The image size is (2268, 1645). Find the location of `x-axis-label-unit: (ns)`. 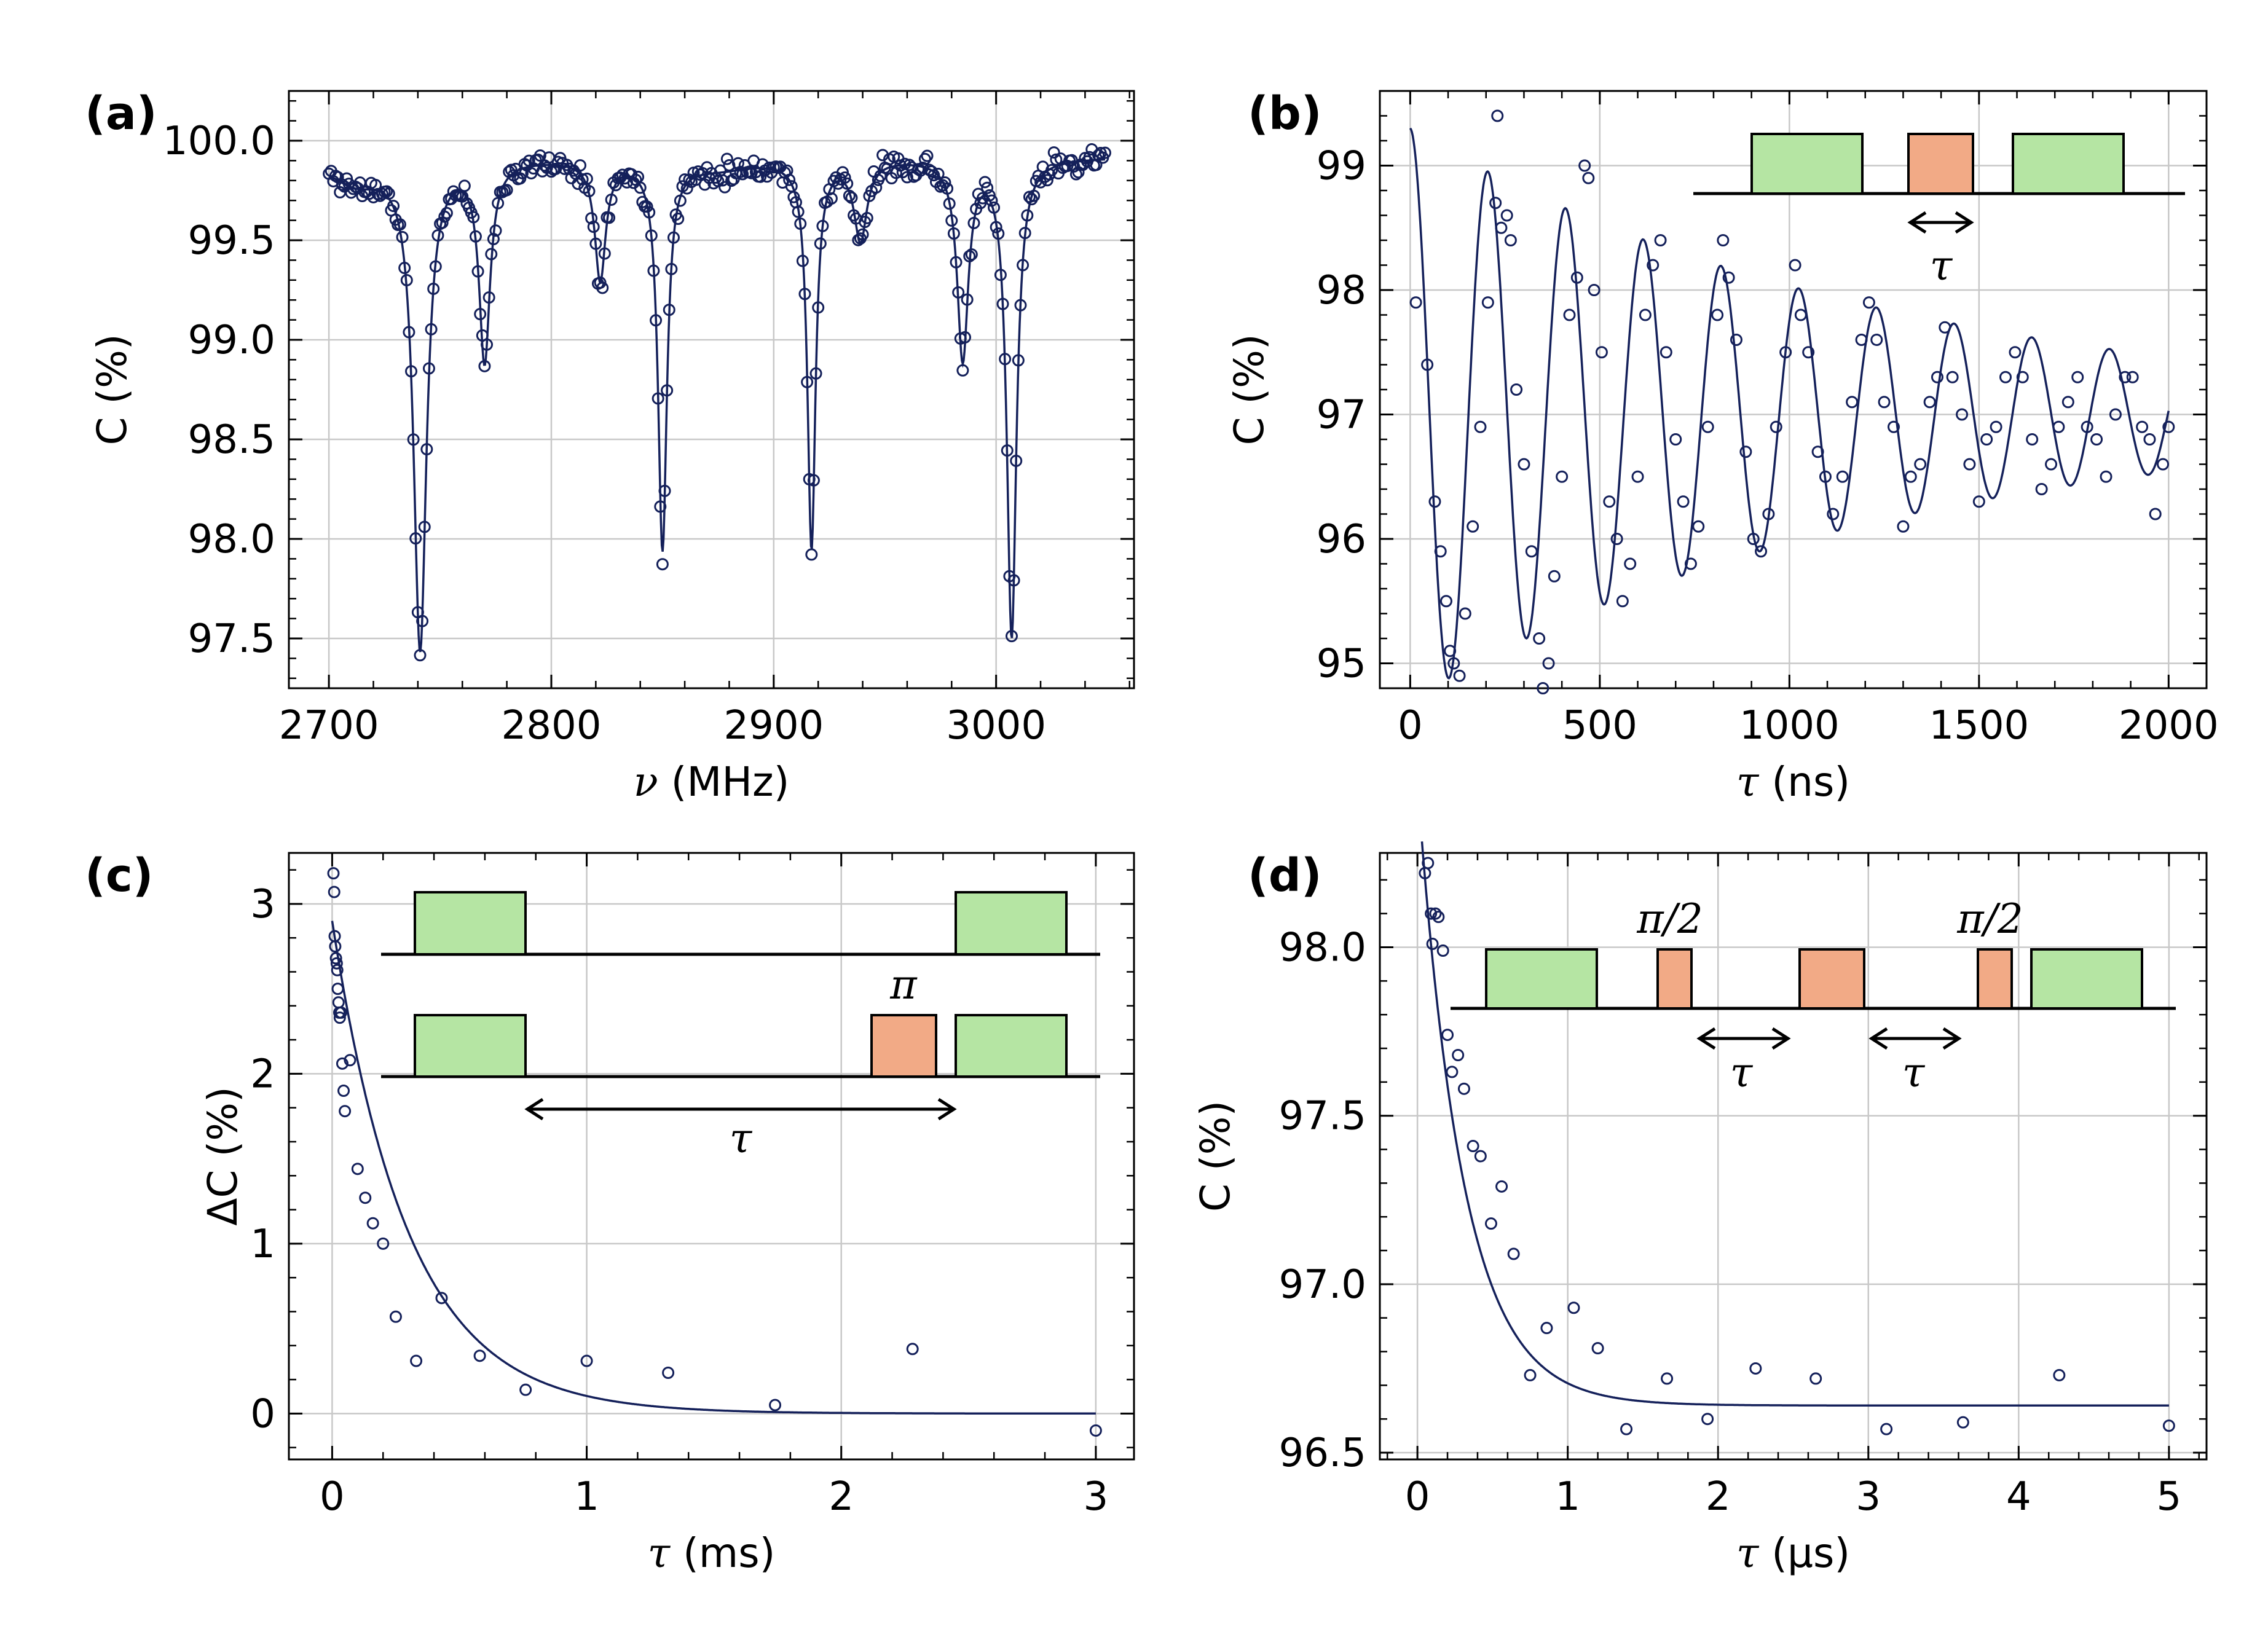

x-axis-label-unit: (ns) is located at coordinates (1804, 782).